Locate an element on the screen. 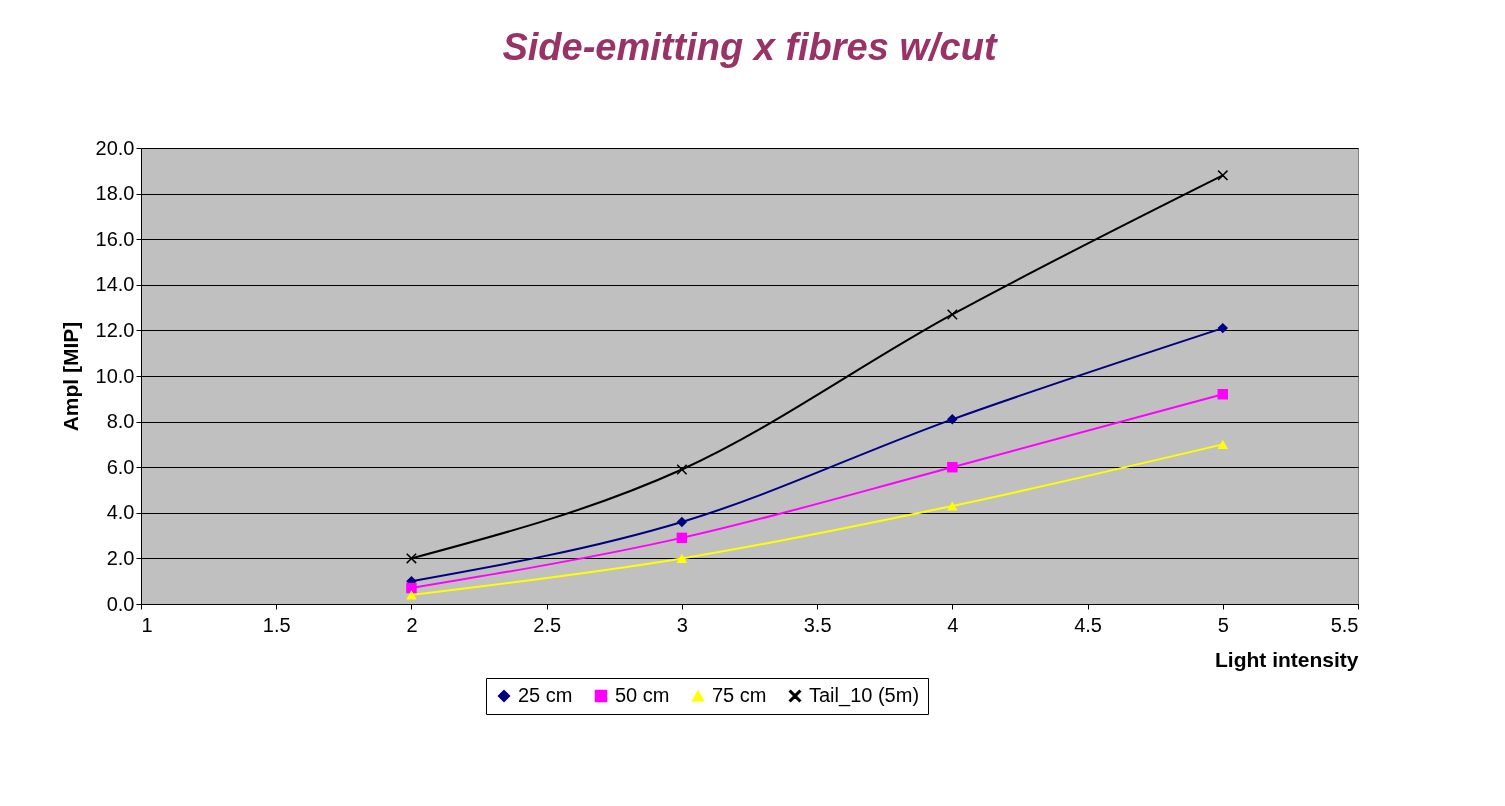 This screenshot has height=806, width=1505. chart-title: Side-emitting x fibres w/cut is located at coordinates (750, 47).